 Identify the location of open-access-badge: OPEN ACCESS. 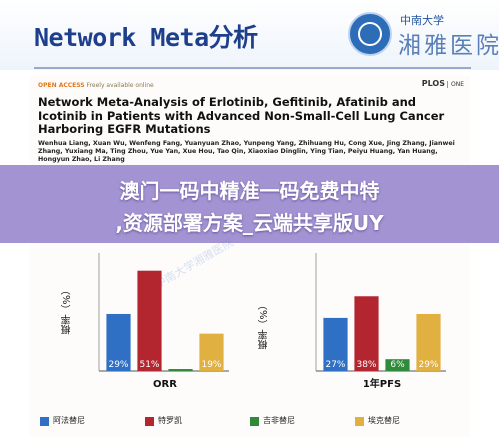
(61, 85).